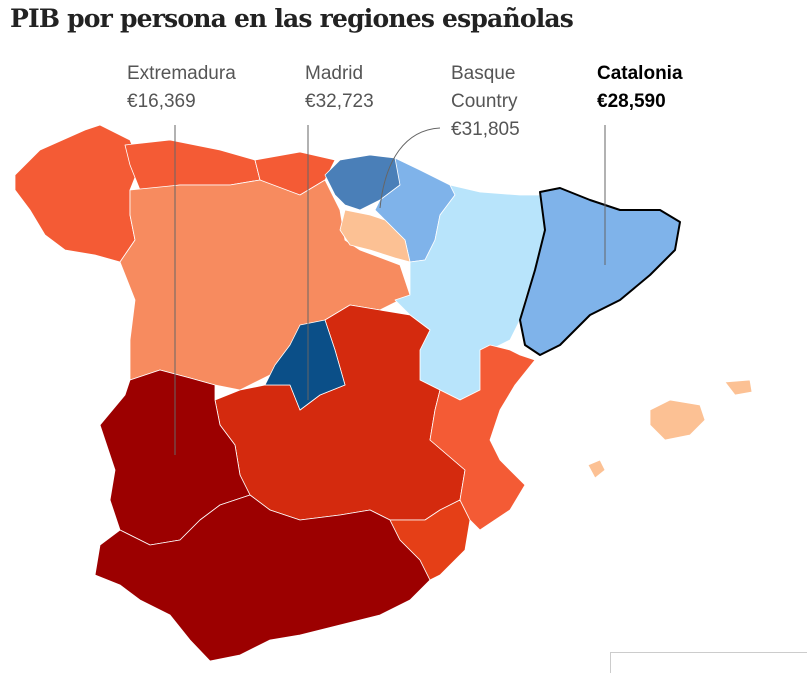  Describe the element at coordinates (482, 437) in the screenshot. I see `region-valencia` at that location.